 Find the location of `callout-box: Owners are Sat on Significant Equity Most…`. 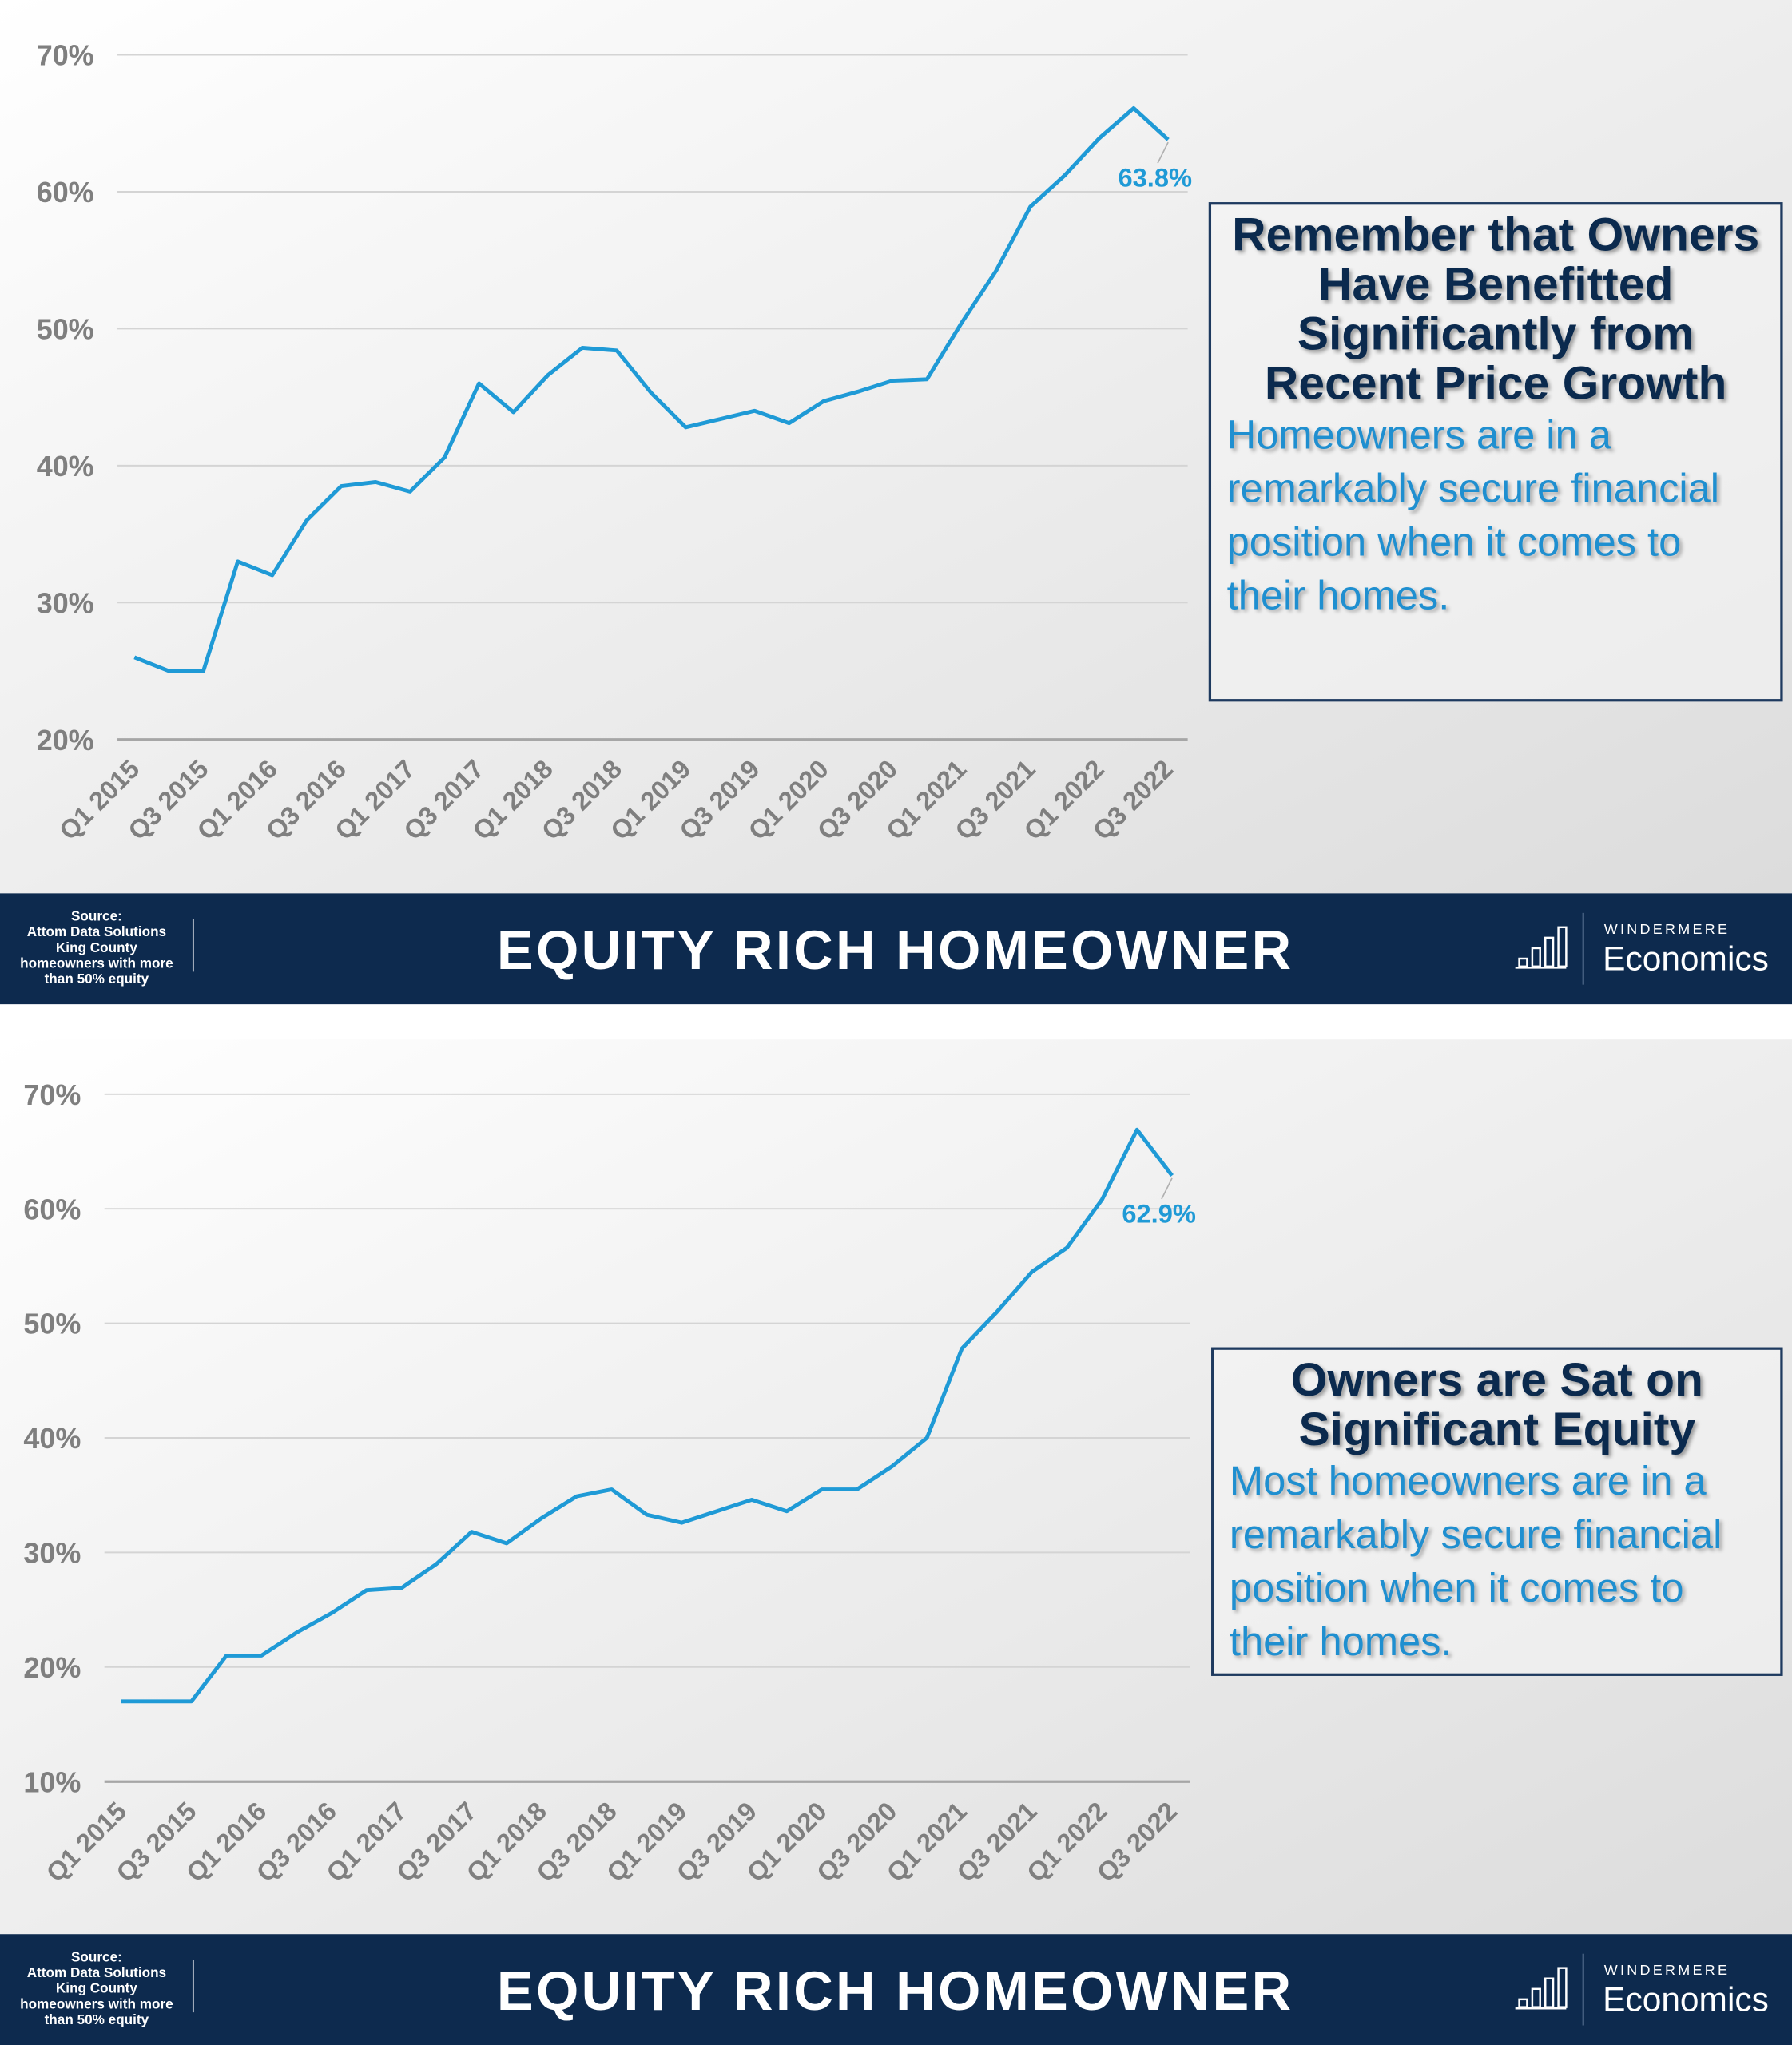

callout-box: Owners are Sat on Significant Equity Most… is located at coordinates (1497, 1511).